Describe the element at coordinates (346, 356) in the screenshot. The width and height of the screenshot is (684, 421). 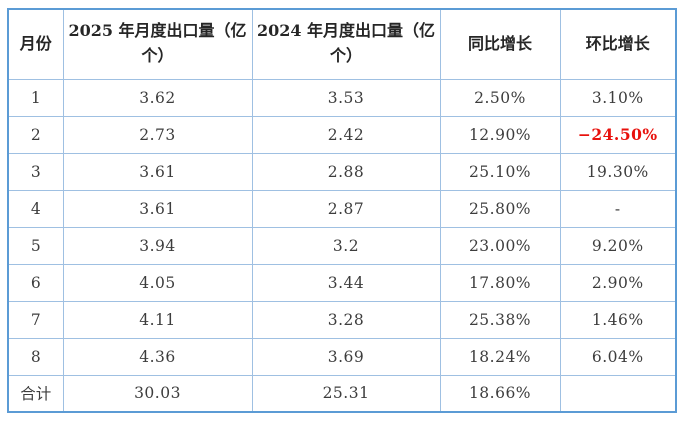
I see `cell-2024-volume: 3.69` at that location.